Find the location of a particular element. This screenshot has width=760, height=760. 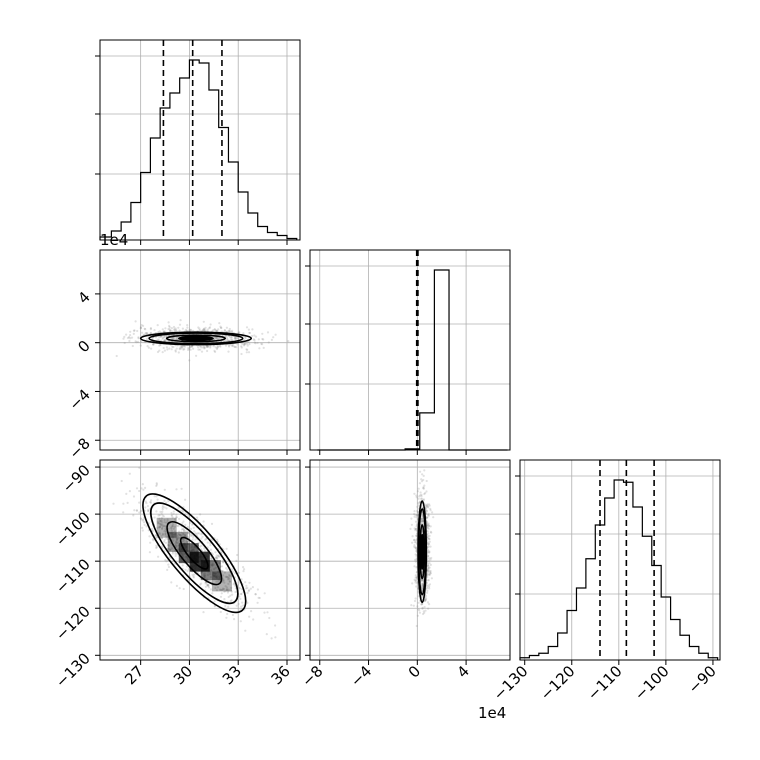

y-tick-label: 4 is located at coordinates (83, 297).